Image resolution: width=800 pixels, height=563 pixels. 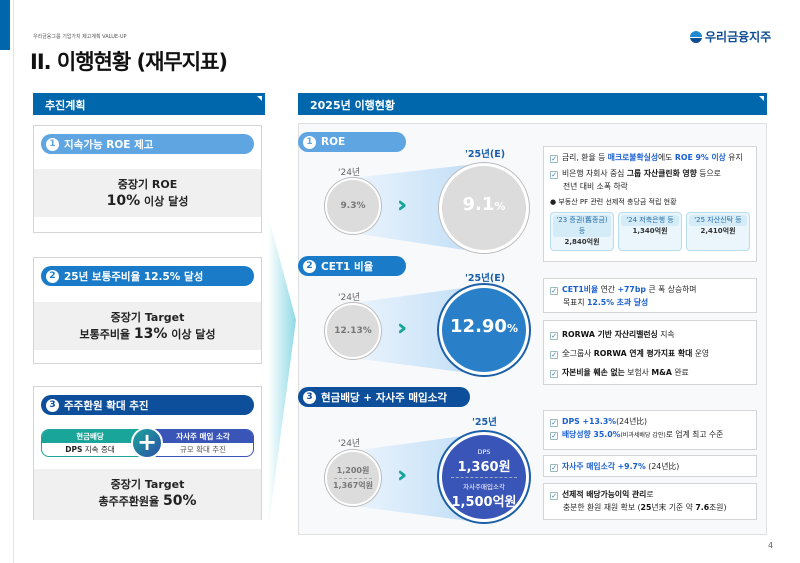 What do you see at coordinates (478, 326) in the screenshot?
I see `text: 12.90` at bounding box center [478, 326].